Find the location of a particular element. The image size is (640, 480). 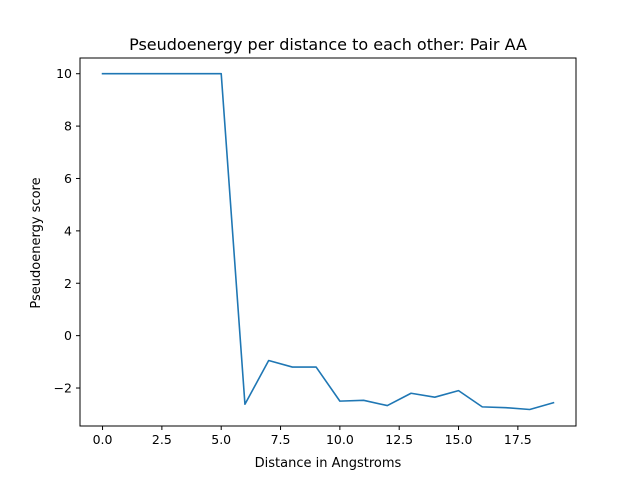

x-tick-label: 7.5 is located at coordinates (281, 439).